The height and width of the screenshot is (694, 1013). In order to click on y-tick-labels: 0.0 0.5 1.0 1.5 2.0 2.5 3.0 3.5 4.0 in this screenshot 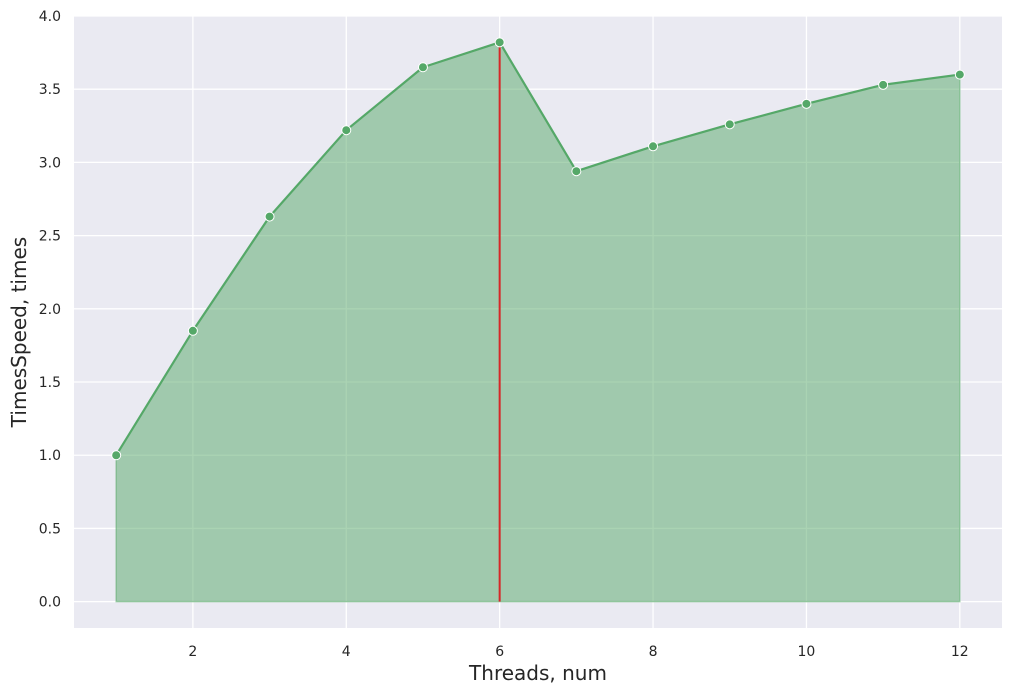, I will do `click(50, 310)`.